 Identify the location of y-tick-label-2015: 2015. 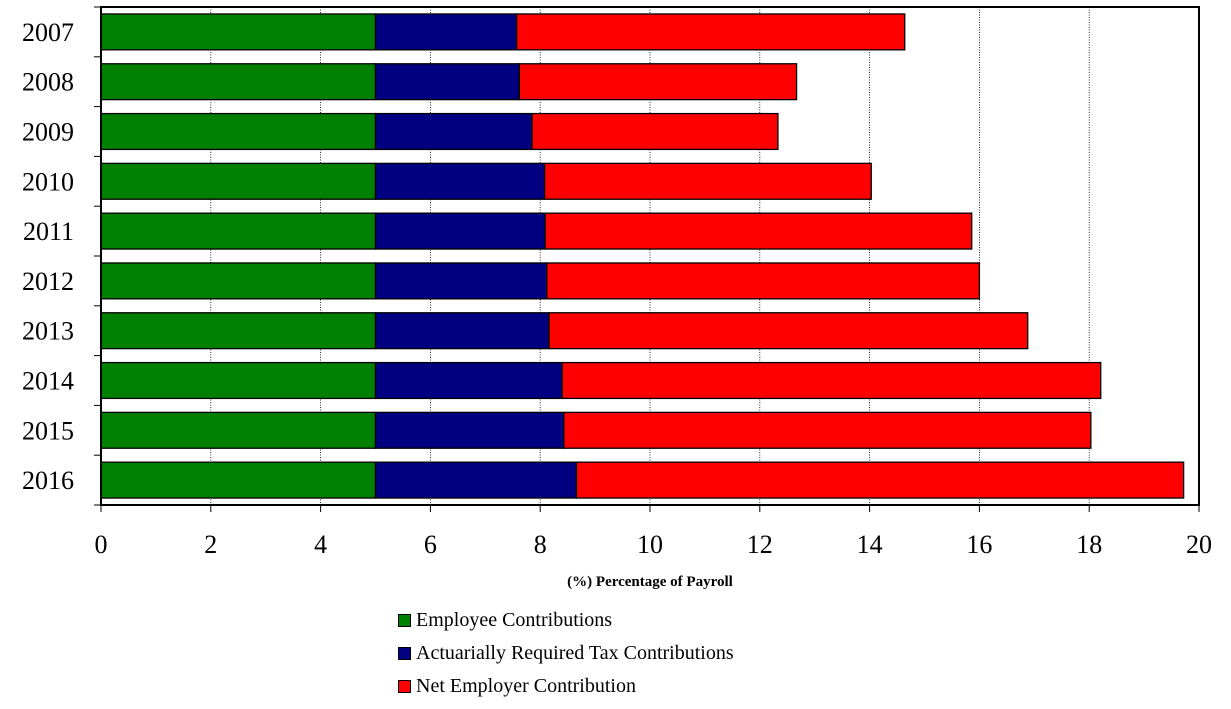
(48, 430).